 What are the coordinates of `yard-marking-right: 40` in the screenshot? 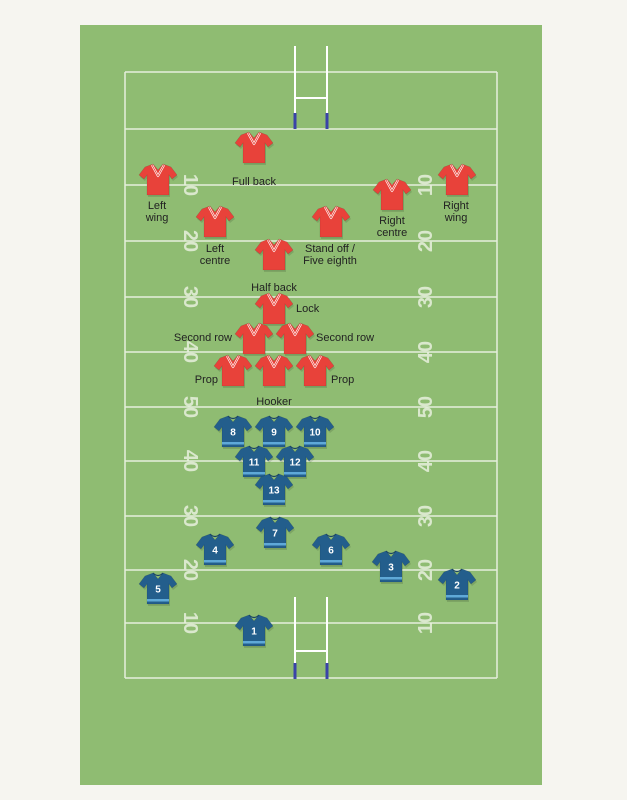 It's located at (426, 352).